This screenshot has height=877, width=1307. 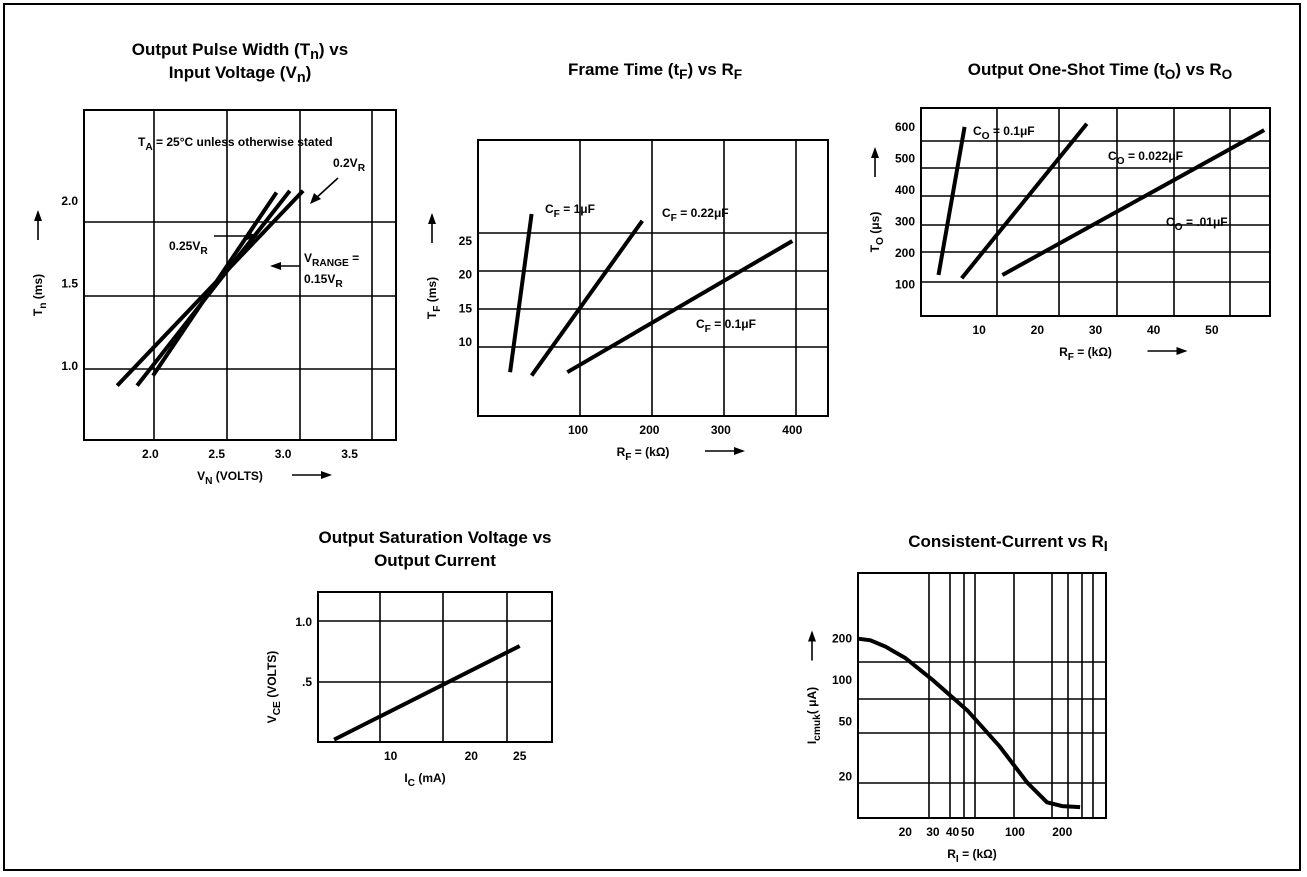 What do you see at coordinates (243, 142) in the screenshot?
I see `conditions-note-rest: = 25°C unless otherwise stated` at bounding box center [243, 142].